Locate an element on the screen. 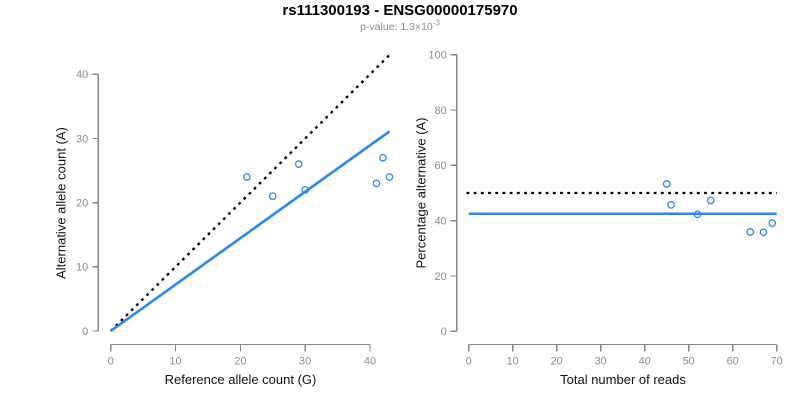  left-plot-y-axis-title: Alternative allele count (A) is located at coordinates (61, 203).